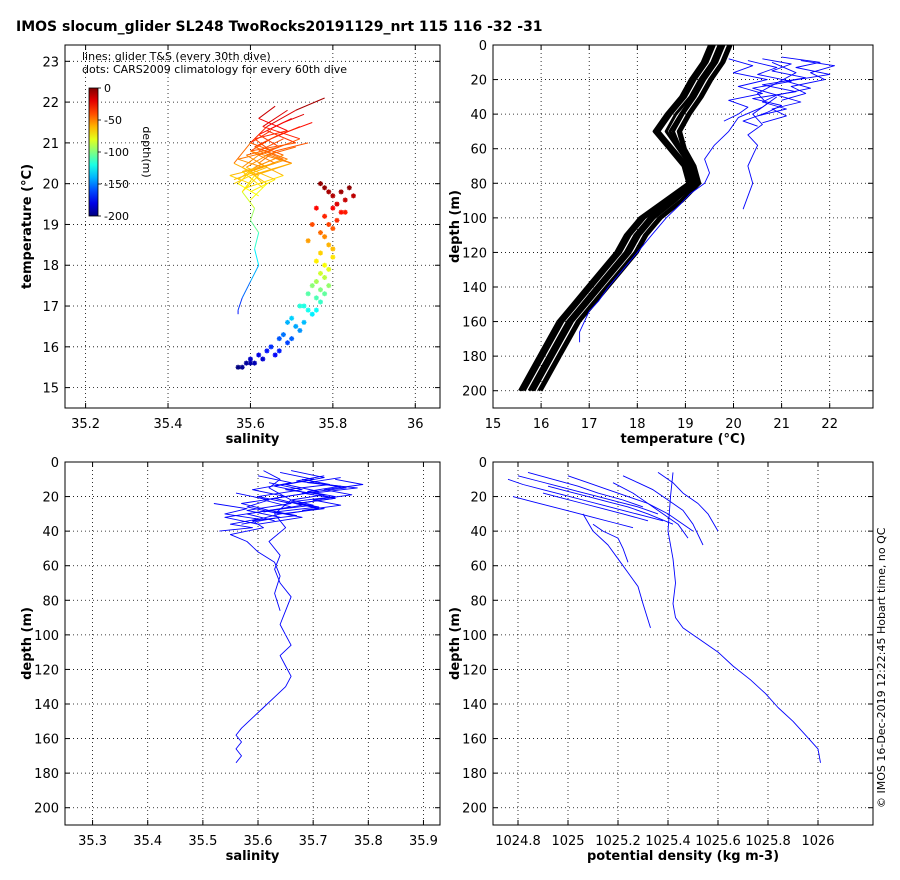 Image resolution: width=900 pixels, height=880 pixels. What do you see at coordinates (176, 56) in the screenshot?
I see `ts-annotation: lines: glider T&S (every 30th dive)` at bounding box center [176, 56].